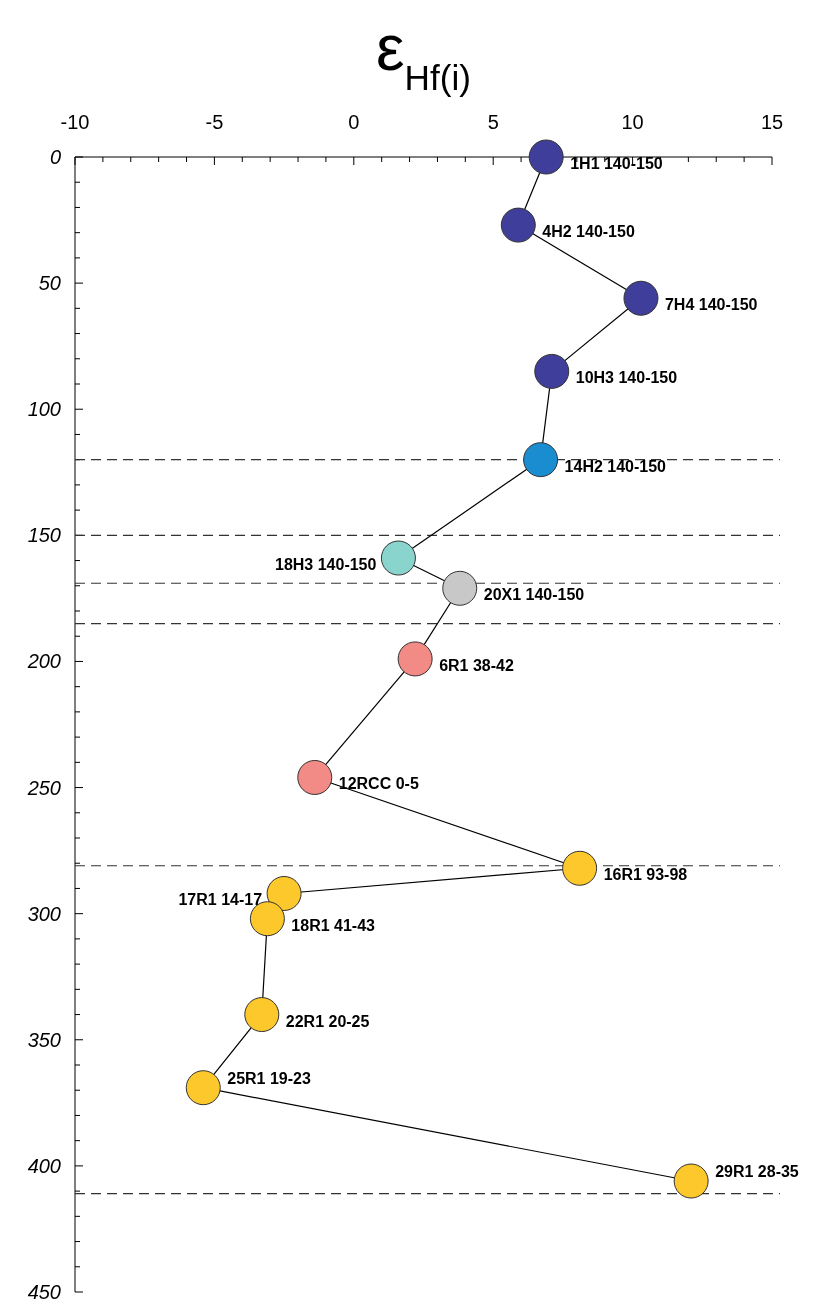 This screenshot has height=1305, width=822. Describe the element at coordinates (43, 661) in the screenshot. I see `y-tick-label: 200` at that location.